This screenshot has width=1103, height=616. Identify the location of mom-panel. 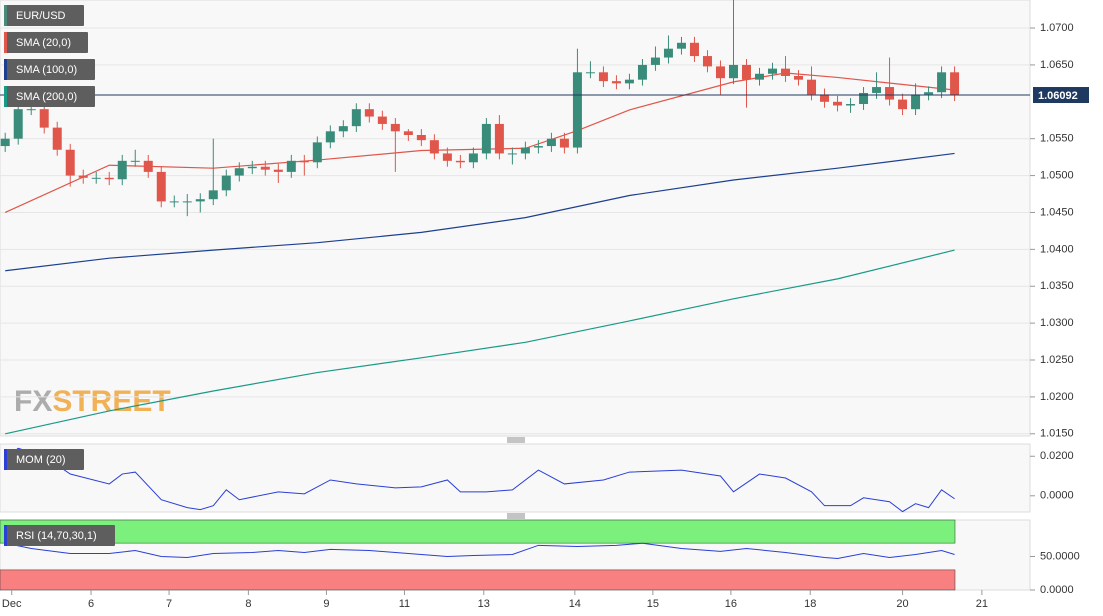
(515, 478).